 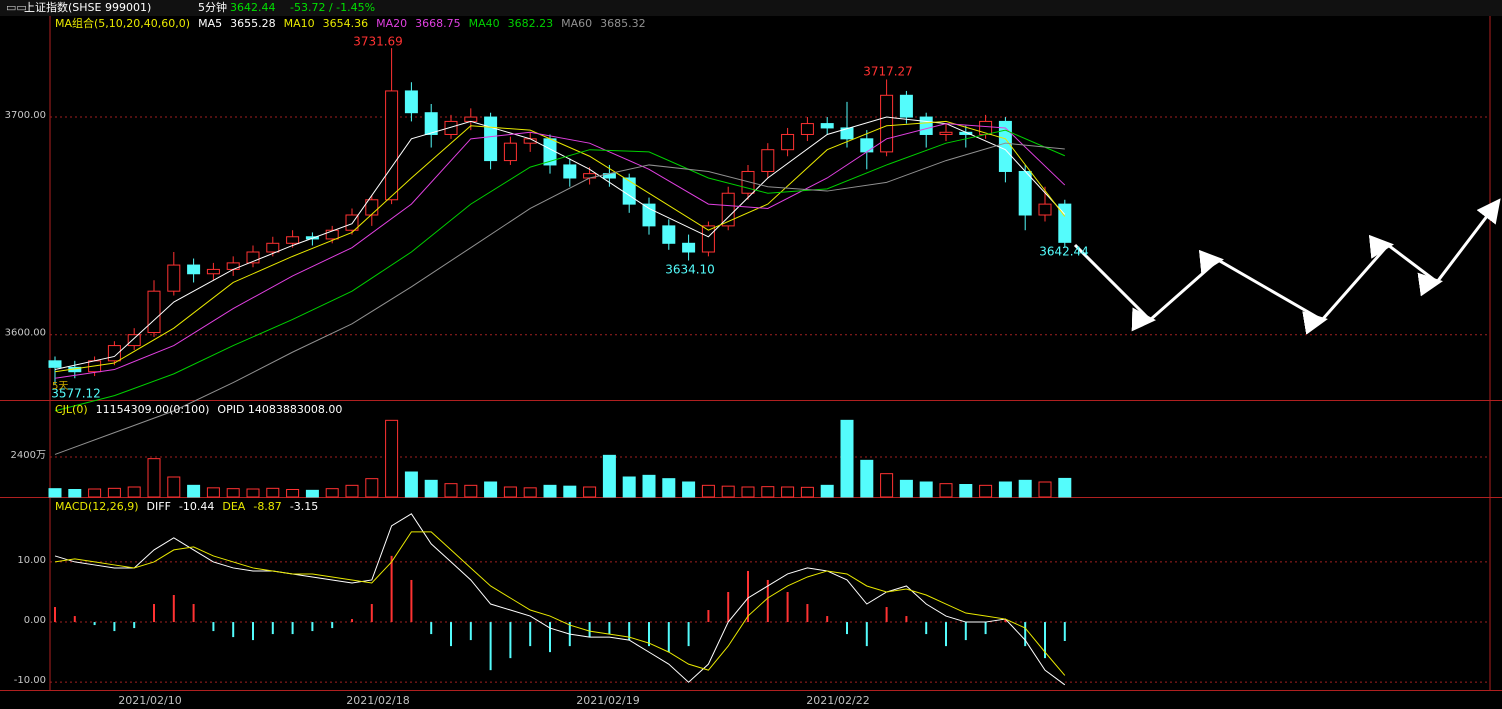 What do you see at coordinates (87, 7) in the screenshot?
I see `symbol: 上证指数(SHSE 999001)` at bounding box center [87, 7].